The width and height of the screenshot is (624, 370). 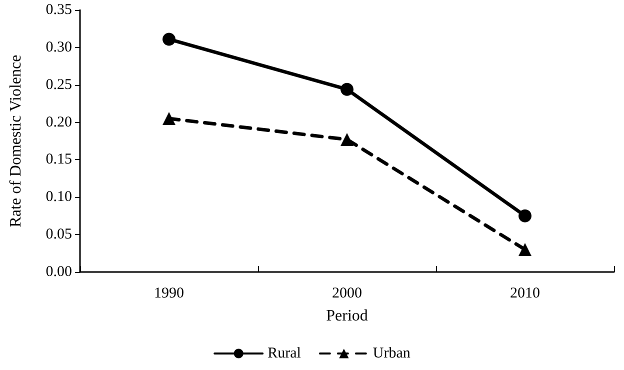 I want to click on legend-label: Urban, so click(x=391, y=354).